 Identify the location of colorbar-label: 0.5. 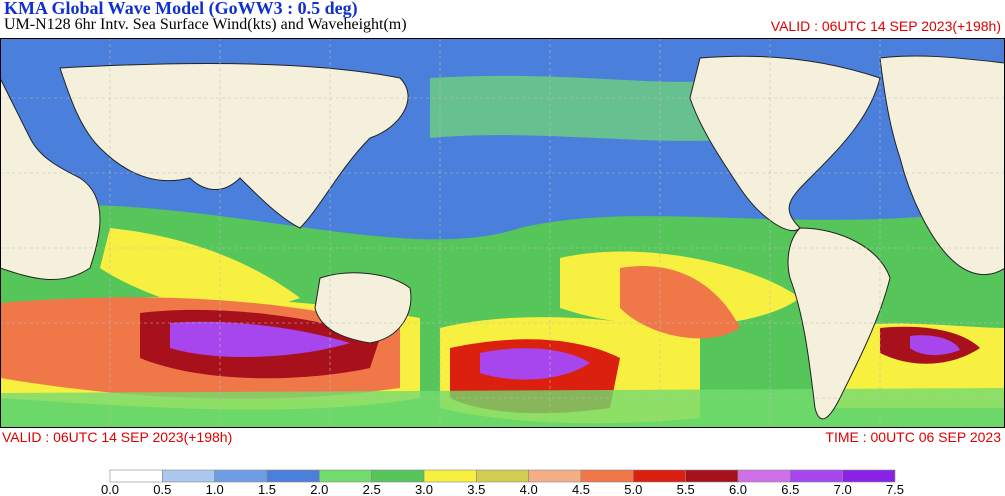
(162, 489).